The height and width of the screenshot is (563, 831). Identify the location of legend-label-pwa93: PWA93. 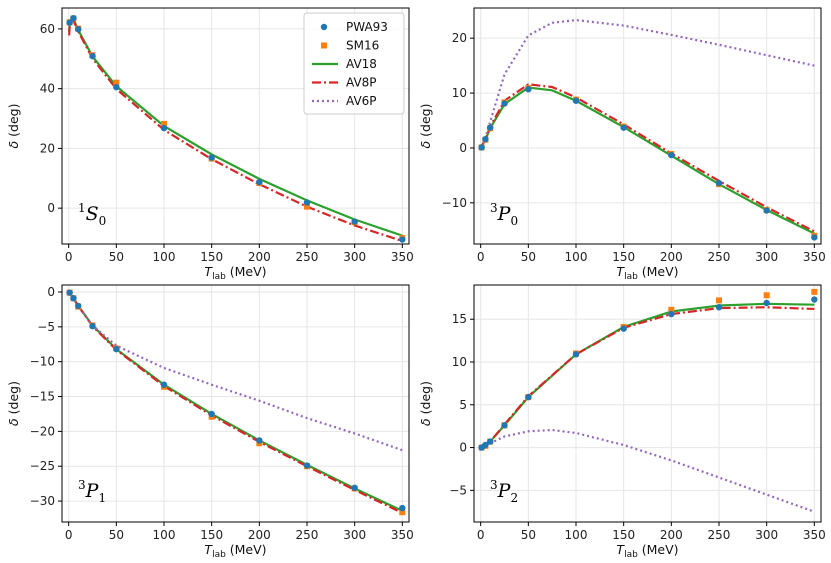
(367, 27).